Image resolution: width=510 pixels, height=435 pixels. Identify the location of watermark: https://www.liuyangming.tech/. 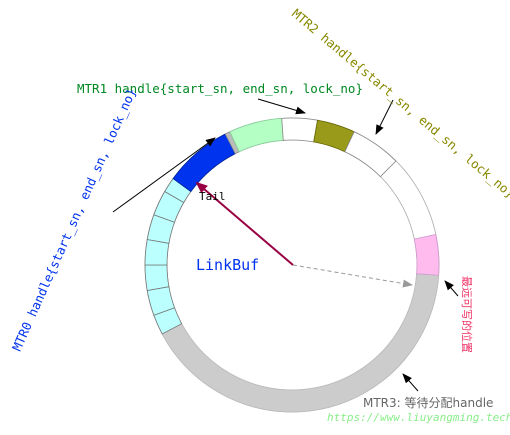
(418, 417).